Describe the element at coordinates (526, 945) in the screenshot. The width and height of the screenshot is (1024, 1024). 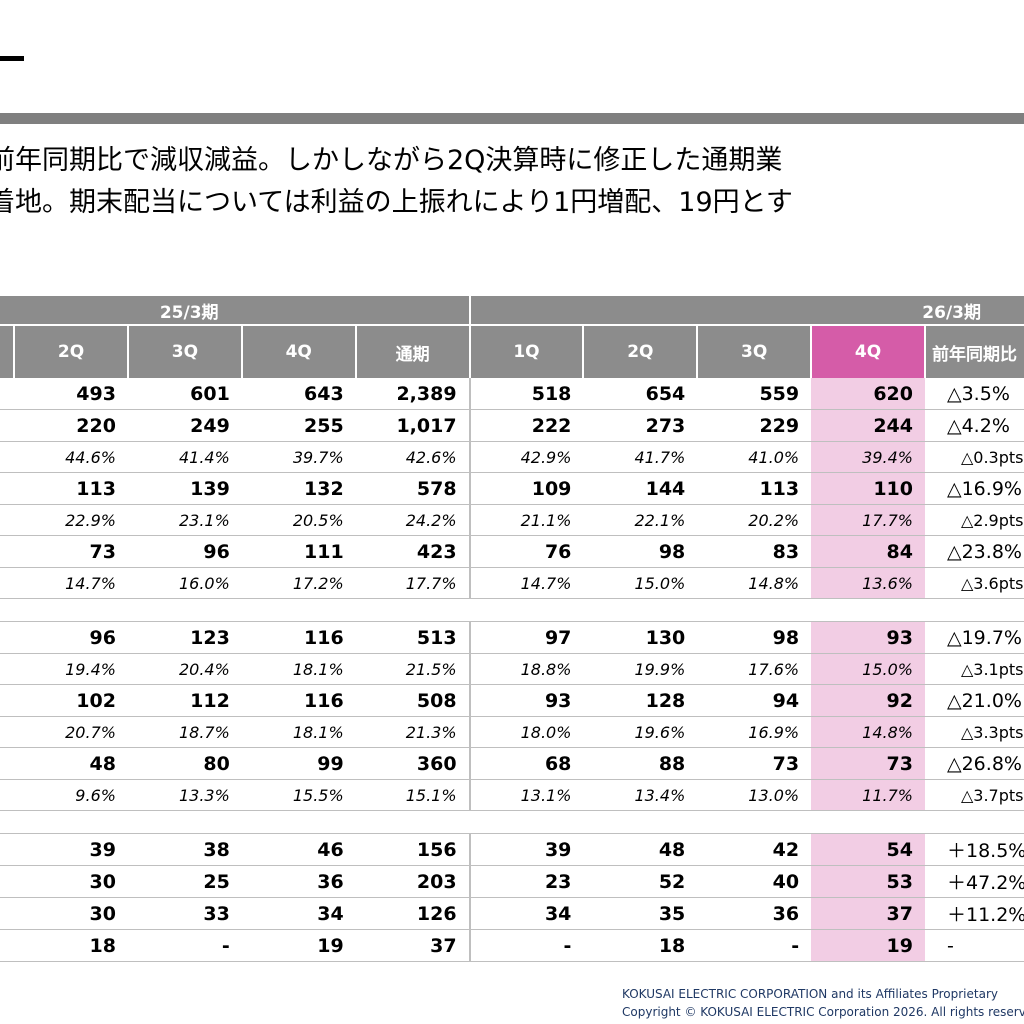
I see `value-cell: -` at that location.